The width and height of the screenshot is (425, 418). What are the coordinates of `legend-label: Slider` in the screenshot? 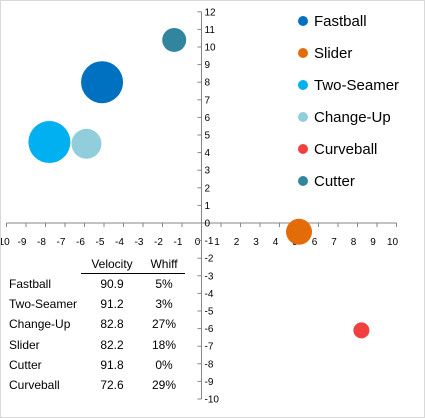 It's located at (333, 53).